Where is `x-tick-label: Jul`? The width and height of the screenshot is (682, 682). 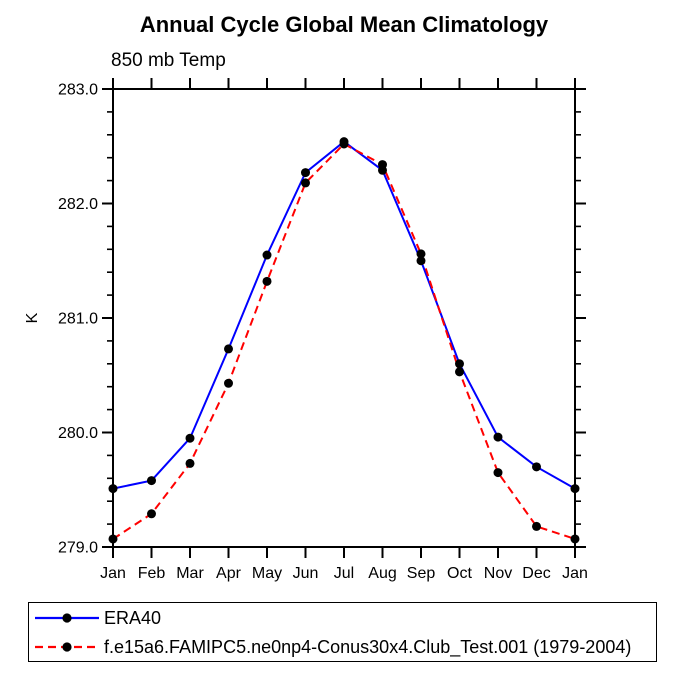
x-tick-label: Jul is located at coordinates (344, 573).